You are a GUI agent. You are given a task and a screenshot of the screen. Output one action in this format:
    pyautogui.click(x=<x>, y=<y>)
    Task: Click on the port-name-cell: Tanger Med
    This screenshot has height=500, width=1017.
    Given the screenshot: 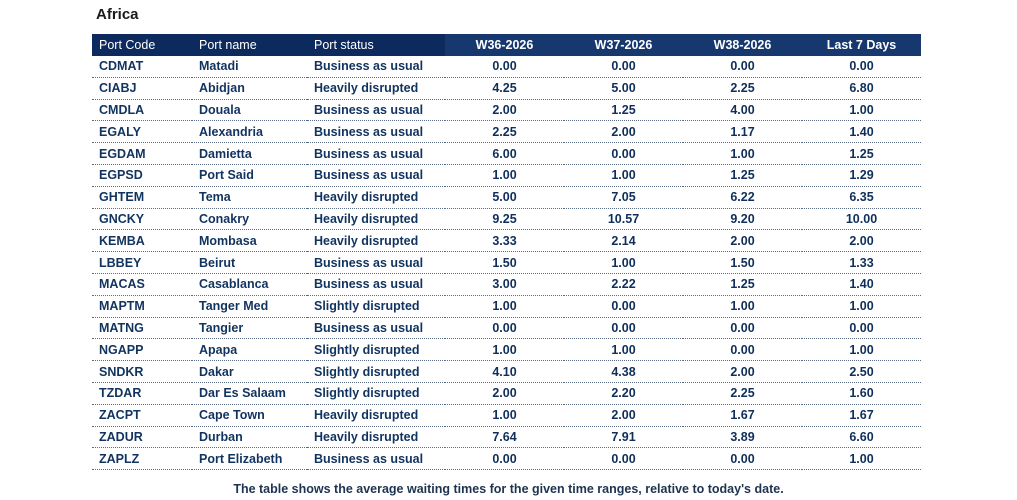 What is the action you would take?
    pyautogui.click(x=249, y=306)
    